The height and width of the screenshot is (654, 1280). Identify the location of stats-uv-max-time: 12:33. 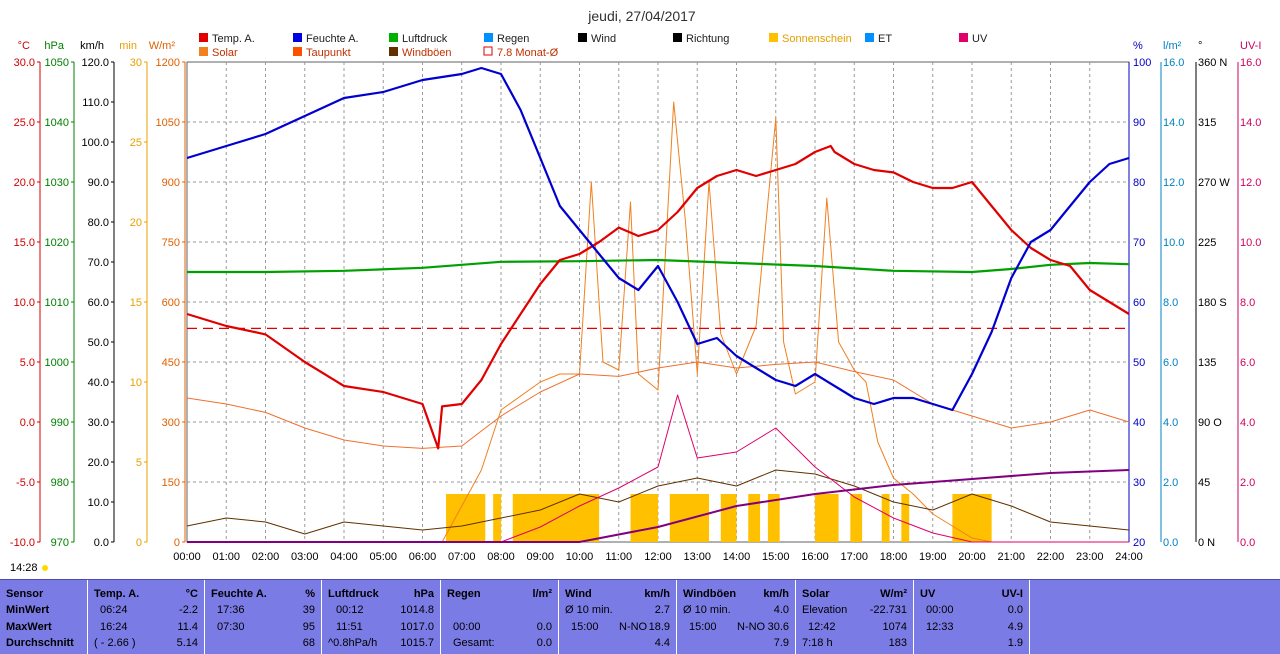
(940, 627).